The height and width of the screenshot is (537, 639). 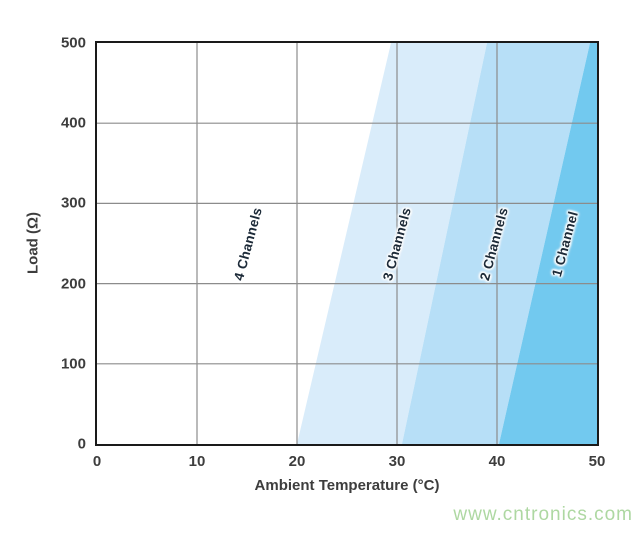 What do you see at coordinates (548, 243) in the screenshot?
I see `region-band-1-channel` at bounding box center [548, 243].